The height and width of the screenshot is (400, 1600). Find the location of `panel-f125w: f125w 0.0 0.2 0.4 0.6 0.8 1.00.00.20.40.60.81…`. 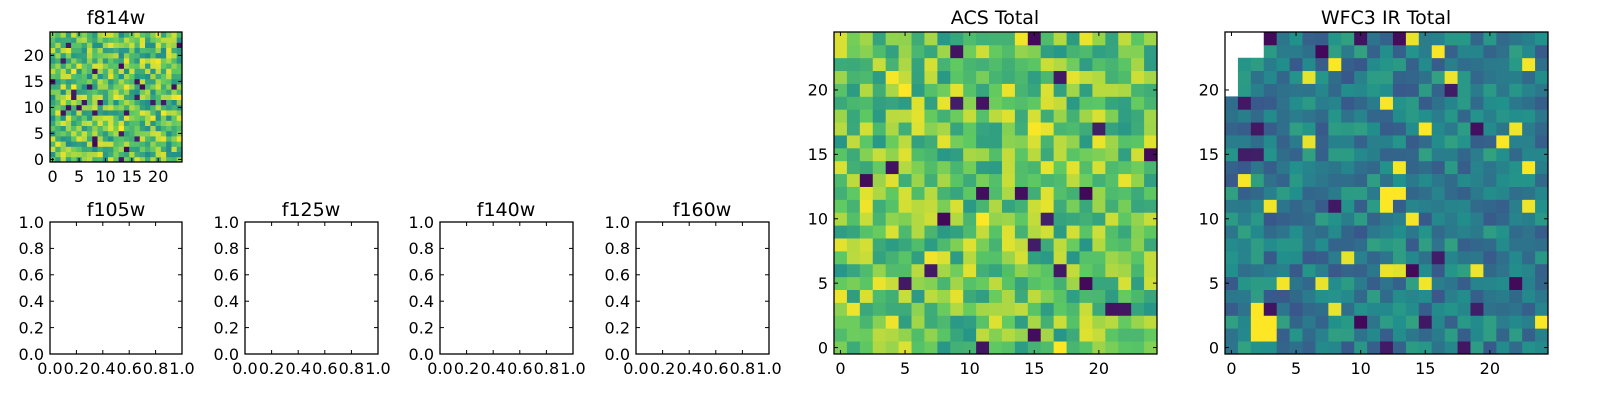

panel-f125w: f125w 0.0 0.2 0.4 0.6 0.8 1.00.00.20.40.60.81… is located at coordinates (302, 288).